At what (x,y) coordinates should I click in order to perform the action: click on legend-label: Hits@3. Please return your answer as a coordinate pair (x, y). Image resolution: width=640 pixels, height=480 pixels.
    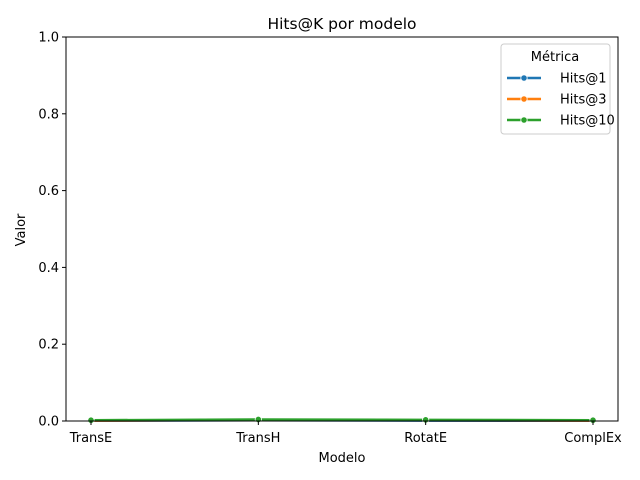
    Looking at the image, I should click on (583, 100).